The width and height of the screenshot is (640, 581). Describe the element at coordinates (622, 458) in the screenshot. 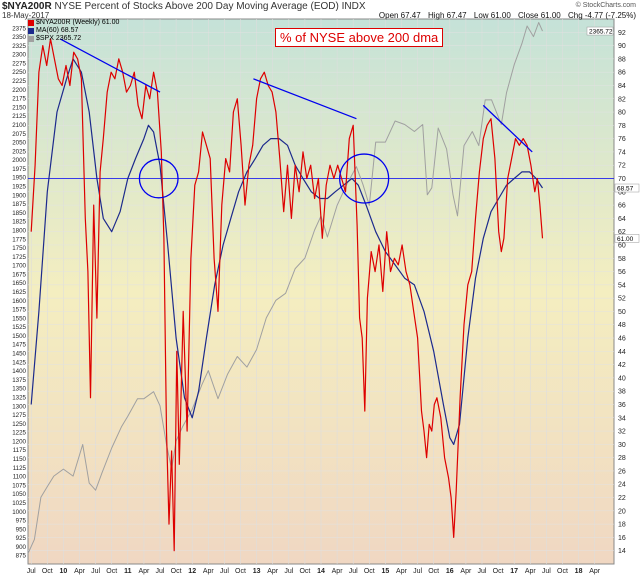

I see `right-tick-label: 28` at that location.